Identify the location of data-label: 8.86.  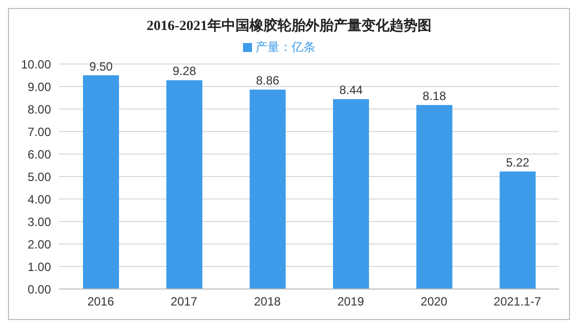
(268, 81).